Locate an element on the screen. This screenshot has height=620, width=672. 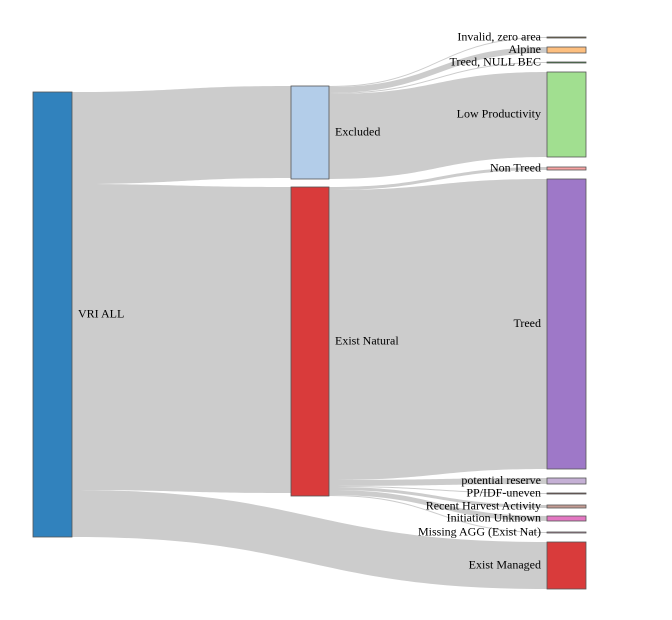
node-label-missing-agg: Missing AGG (Exist Nat) is located at coordinates (479, 531).